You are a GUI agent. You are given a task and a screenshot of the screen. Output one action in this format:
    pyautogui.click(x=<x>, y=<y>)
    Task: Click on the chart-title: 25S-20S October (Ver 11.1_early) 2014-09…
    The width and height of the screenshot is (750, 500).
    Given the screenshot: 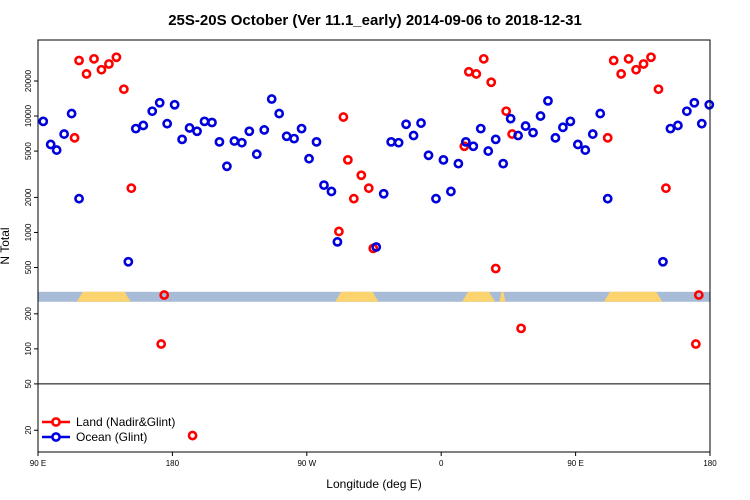 What is the action you would take?
    pyautogui.click(x=375, y=20)
    